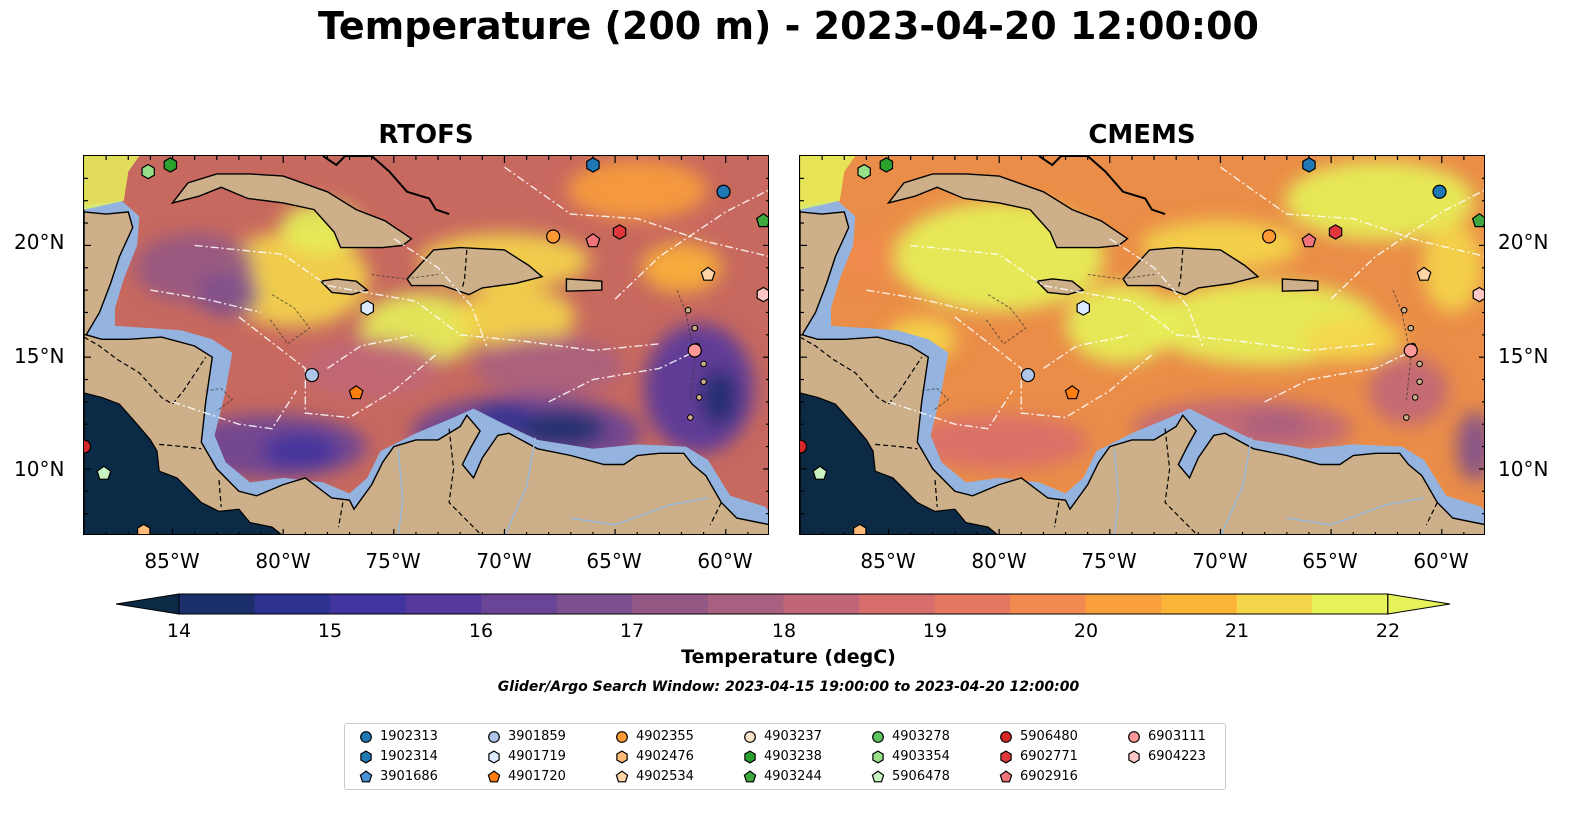 This screenshot has width=1577, height=827. Describe the element at coordinates (183, 463) in the screenshot. I see `pacific-ocean` at that location.